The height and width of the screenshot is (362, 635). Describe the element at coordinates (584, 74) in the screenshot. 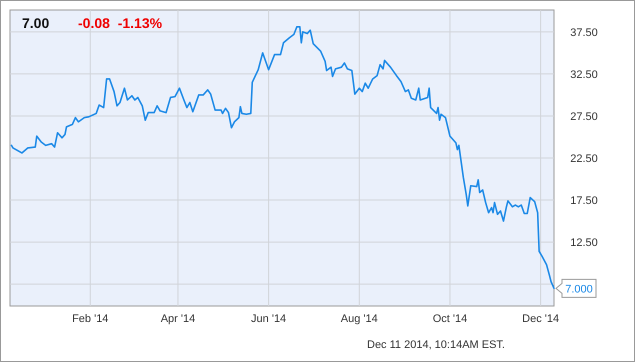

I see `y-tick-label: 32.50` at that location.